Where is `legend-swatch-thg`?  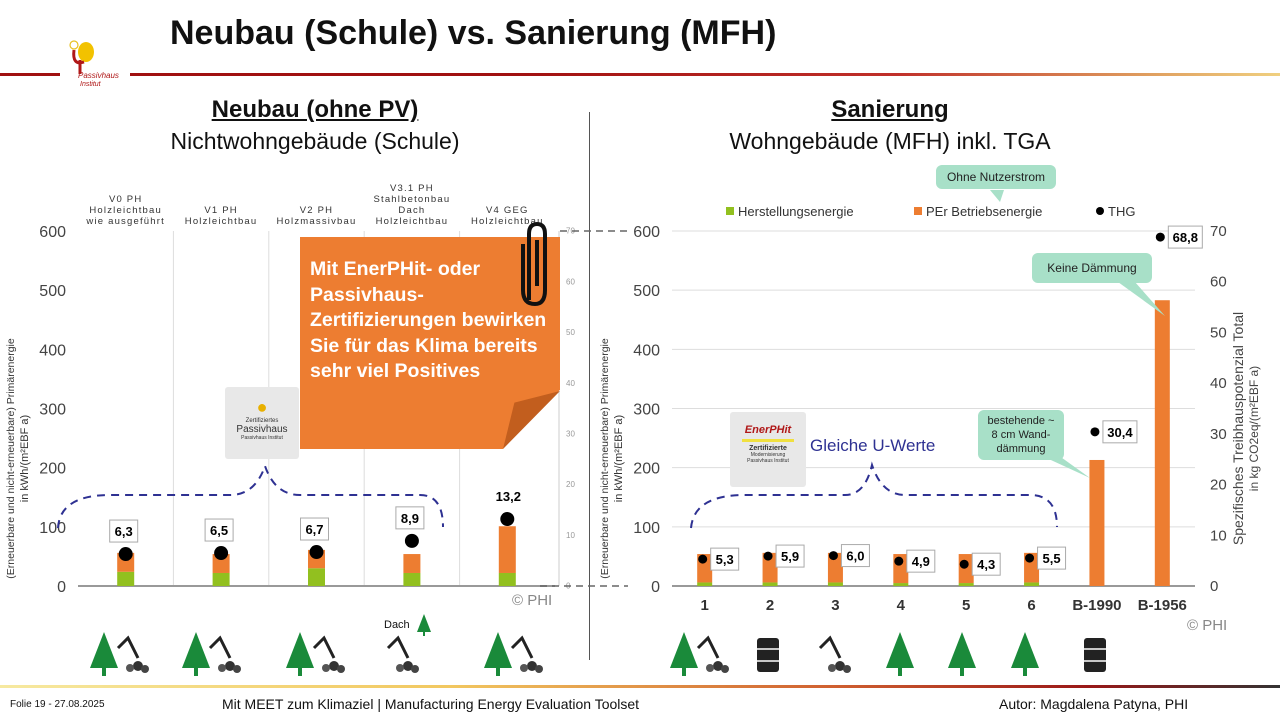
legend-swatch-thg is located at coordinates (1100, 211).